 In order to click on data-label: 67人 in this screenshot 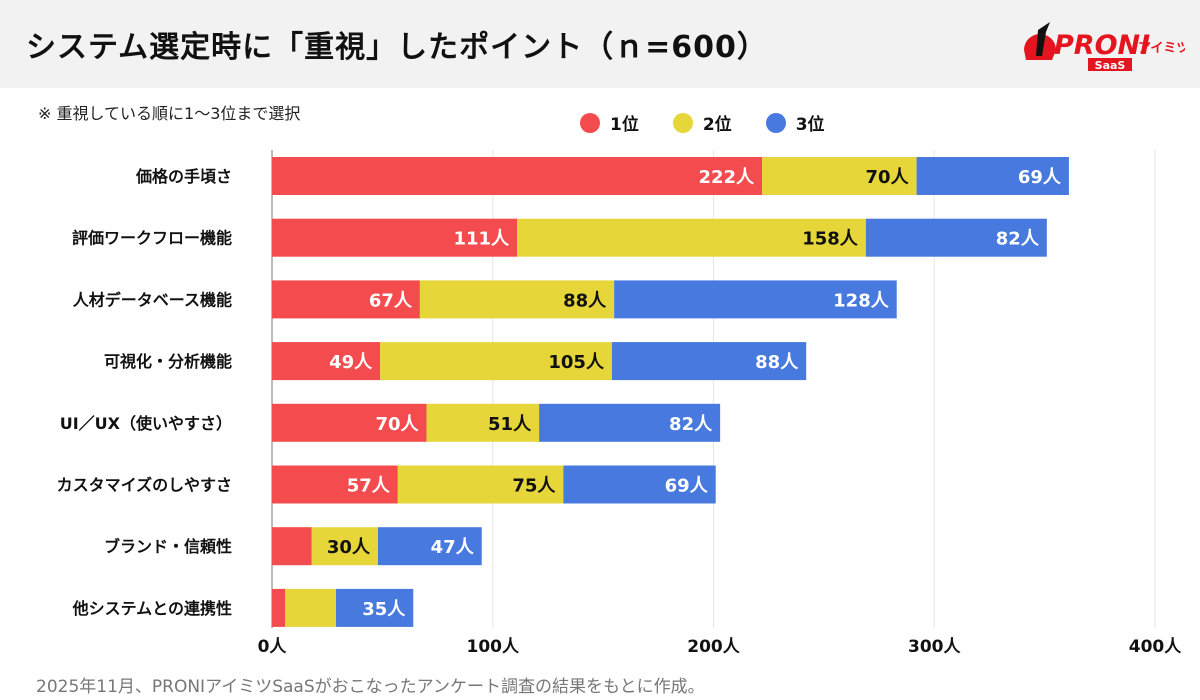, I will do `click(391, 300)`.